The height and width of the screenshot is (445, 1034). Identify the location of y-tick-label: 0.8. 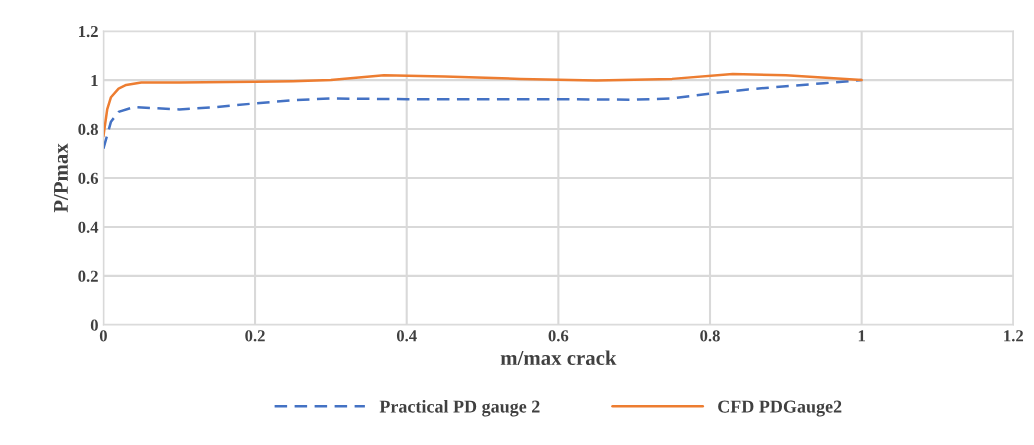
(88, 129).